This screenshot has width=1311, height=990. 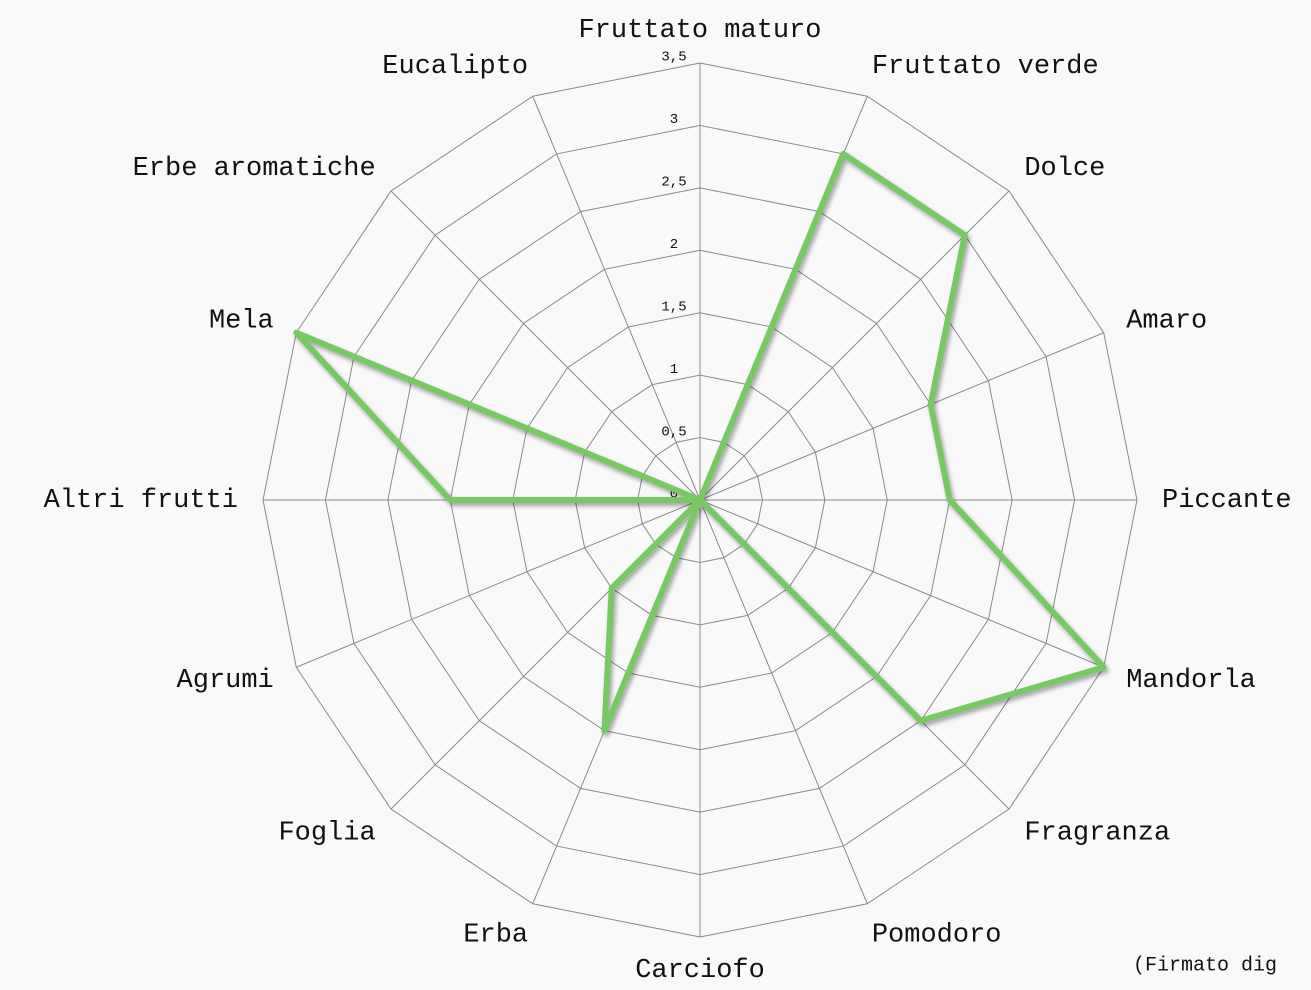 I want to click on tick-label: 2, so click(x=674, y=245).